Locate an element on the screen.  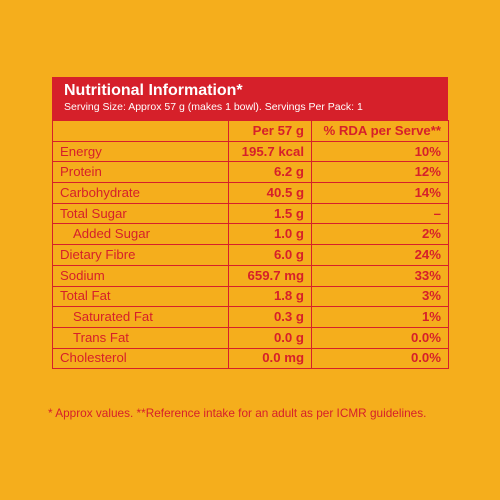
nutrient-name: Carbohydrate is located at coordinates (140, 193).